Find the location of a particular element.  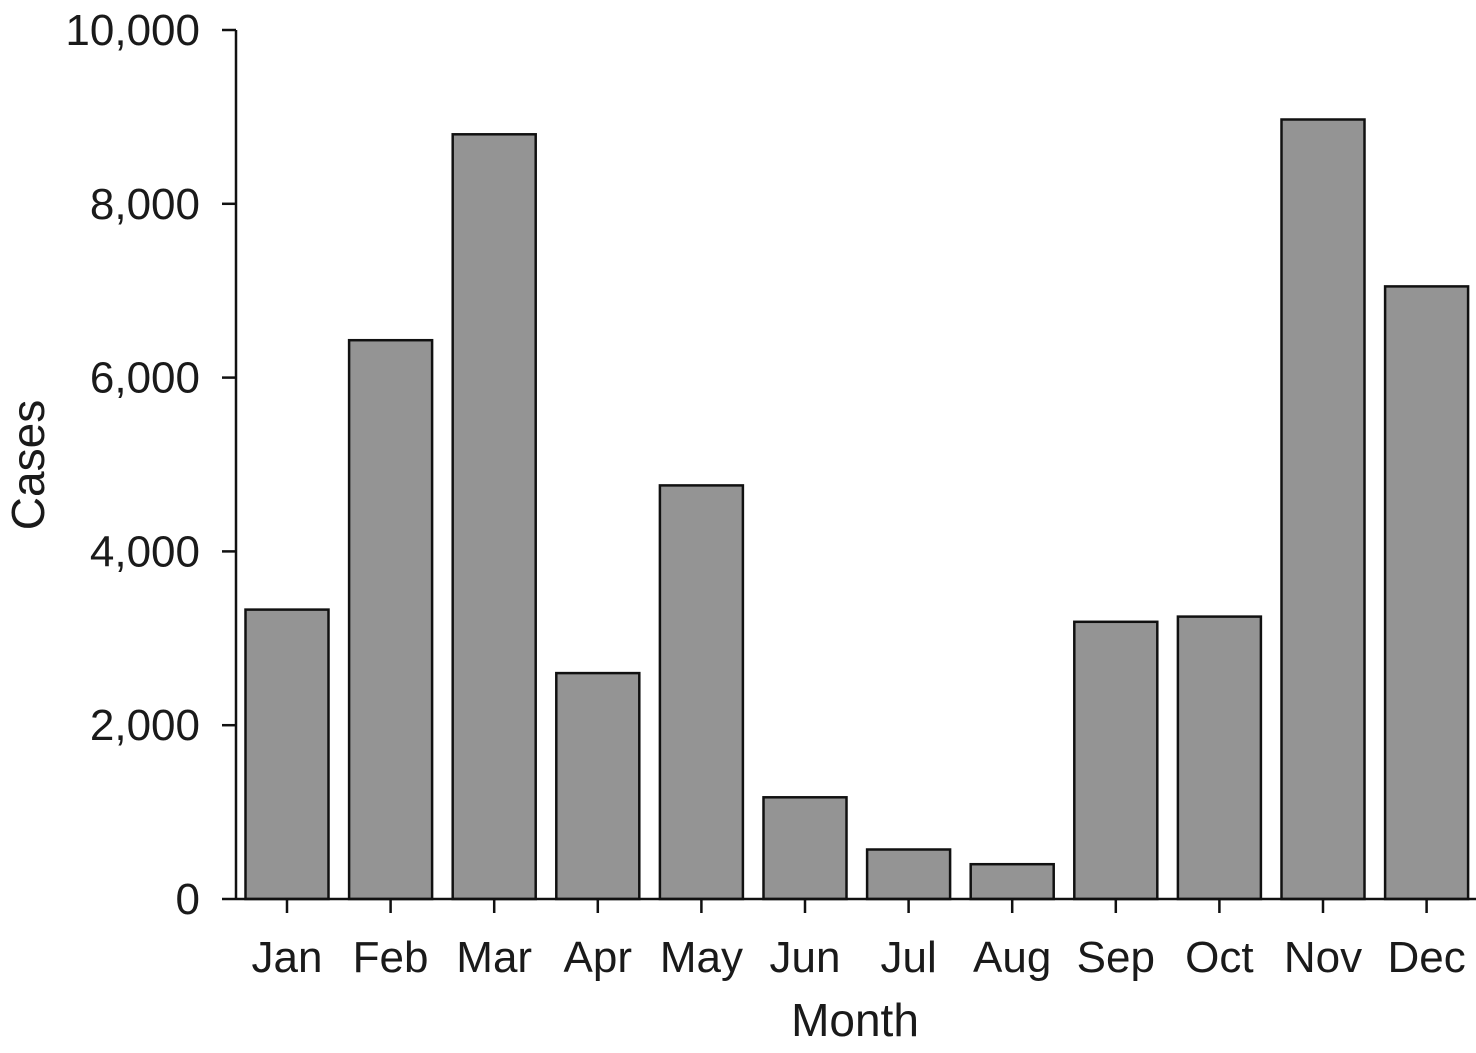

y-tick-label-8000: 8,000 is located at coordinates (145, 204).